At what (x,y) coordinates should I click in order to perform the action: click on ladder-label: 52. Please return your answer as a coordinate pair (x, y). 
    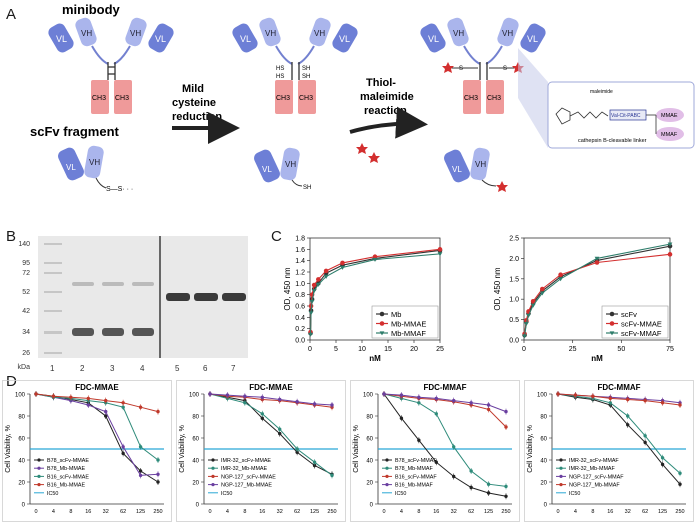
    Looking at the image, I should click on (26, 292).